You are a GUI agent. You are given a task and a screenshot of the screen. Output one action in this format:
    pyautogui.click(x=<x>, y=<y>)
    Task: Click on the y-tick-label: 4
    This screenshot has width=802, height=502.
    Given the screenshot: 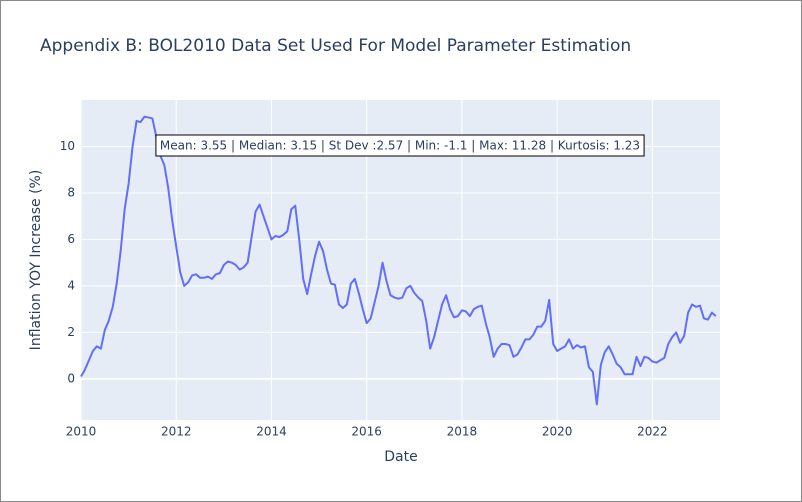 What is the action you would take?
    pyautogui.click(x=71, y=285)
    